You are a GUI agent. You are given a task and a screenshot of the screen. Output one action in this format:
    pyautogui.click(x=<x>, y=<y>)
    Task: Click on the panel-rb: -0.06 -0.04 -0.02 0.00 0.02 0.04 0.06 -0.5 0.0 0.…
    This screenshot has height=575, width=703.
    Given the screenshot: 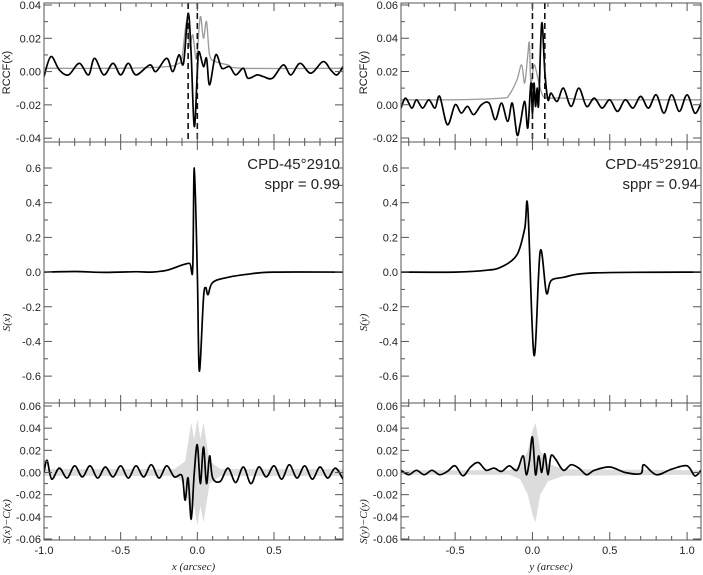 What is the action you would take?
    pyautogui.click(x=530, y=487)
    